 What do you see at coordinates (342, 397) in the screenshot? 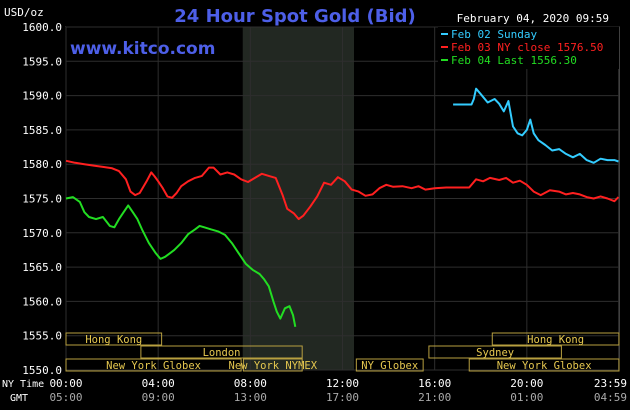
I see `x-tick-label-gmt: 17:00` at bounding box center [342, 397].